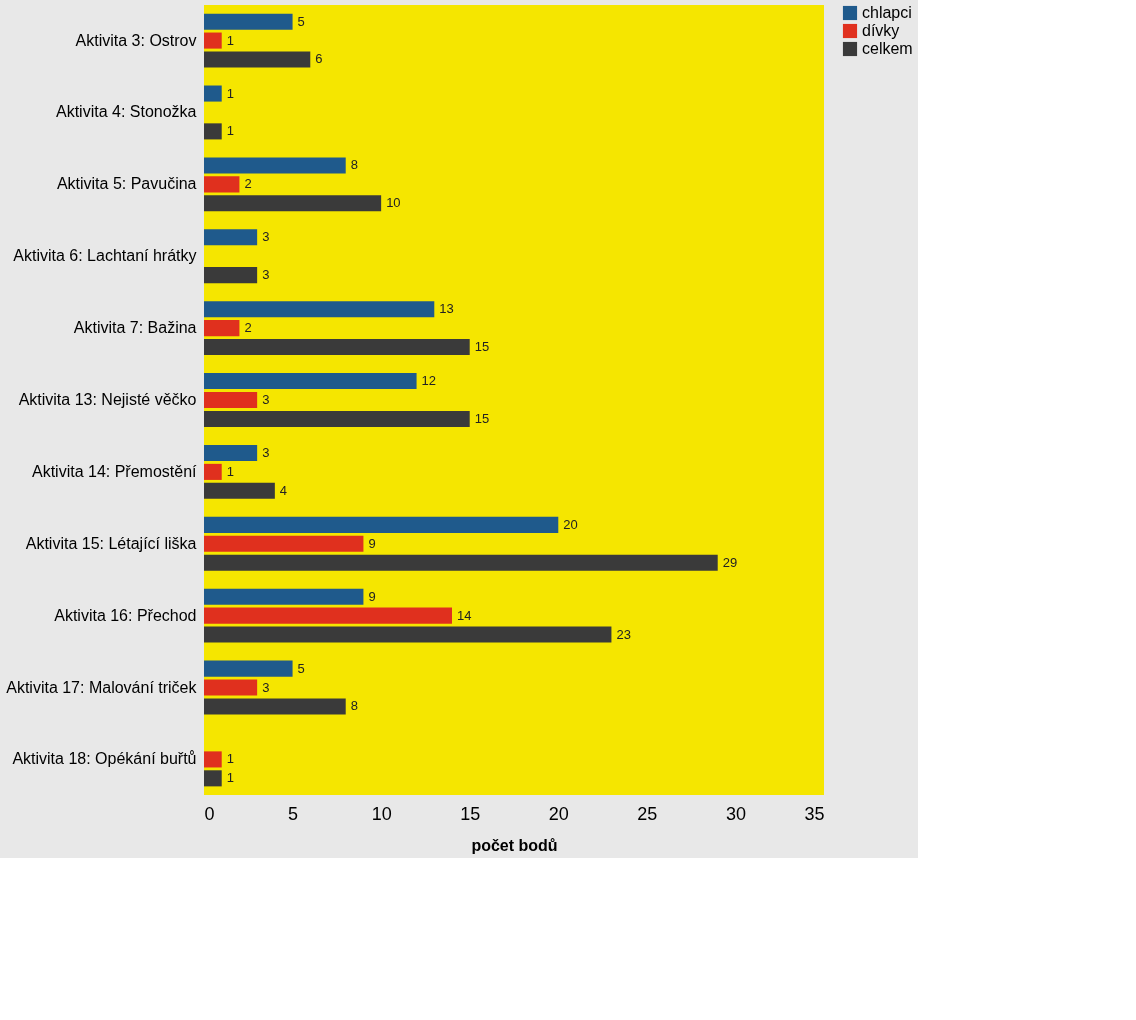  Describe the element at coordinates (125, 615) in the screenshot. I see `y-tick-label: Aktivita 16: Přechod` at that location.